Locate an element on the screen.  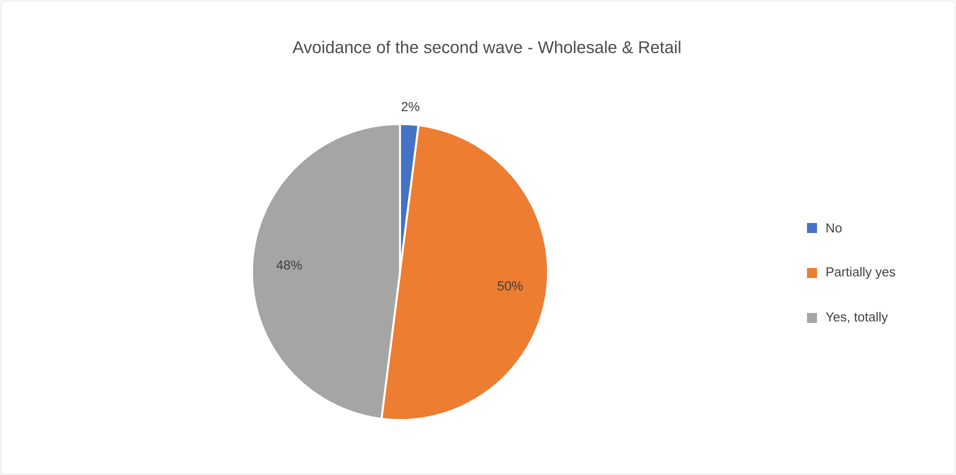
legend-label: Partially yes is located at coordinates (861, 273).